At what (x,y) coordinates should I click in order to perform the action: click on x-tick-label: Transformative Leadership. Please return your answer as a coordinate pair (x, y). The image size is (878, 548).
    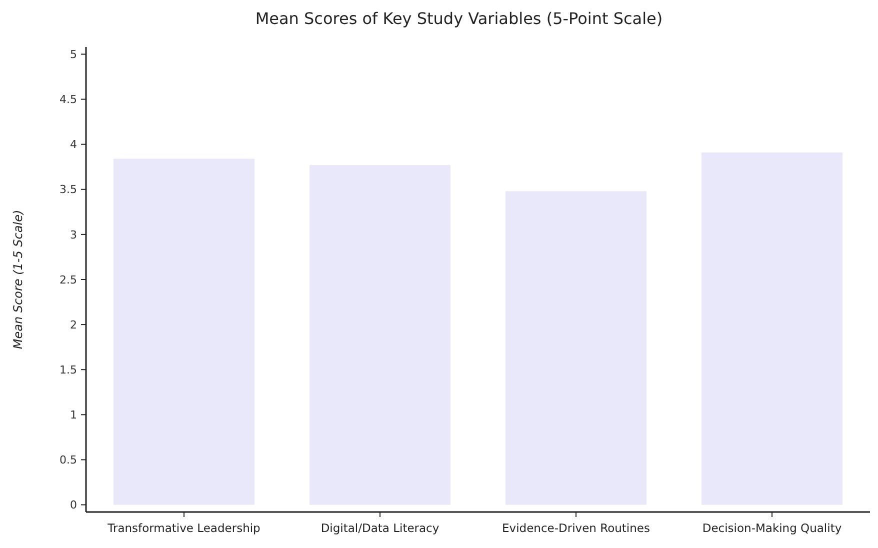
    Looking at the image, I should click on (183, 528).